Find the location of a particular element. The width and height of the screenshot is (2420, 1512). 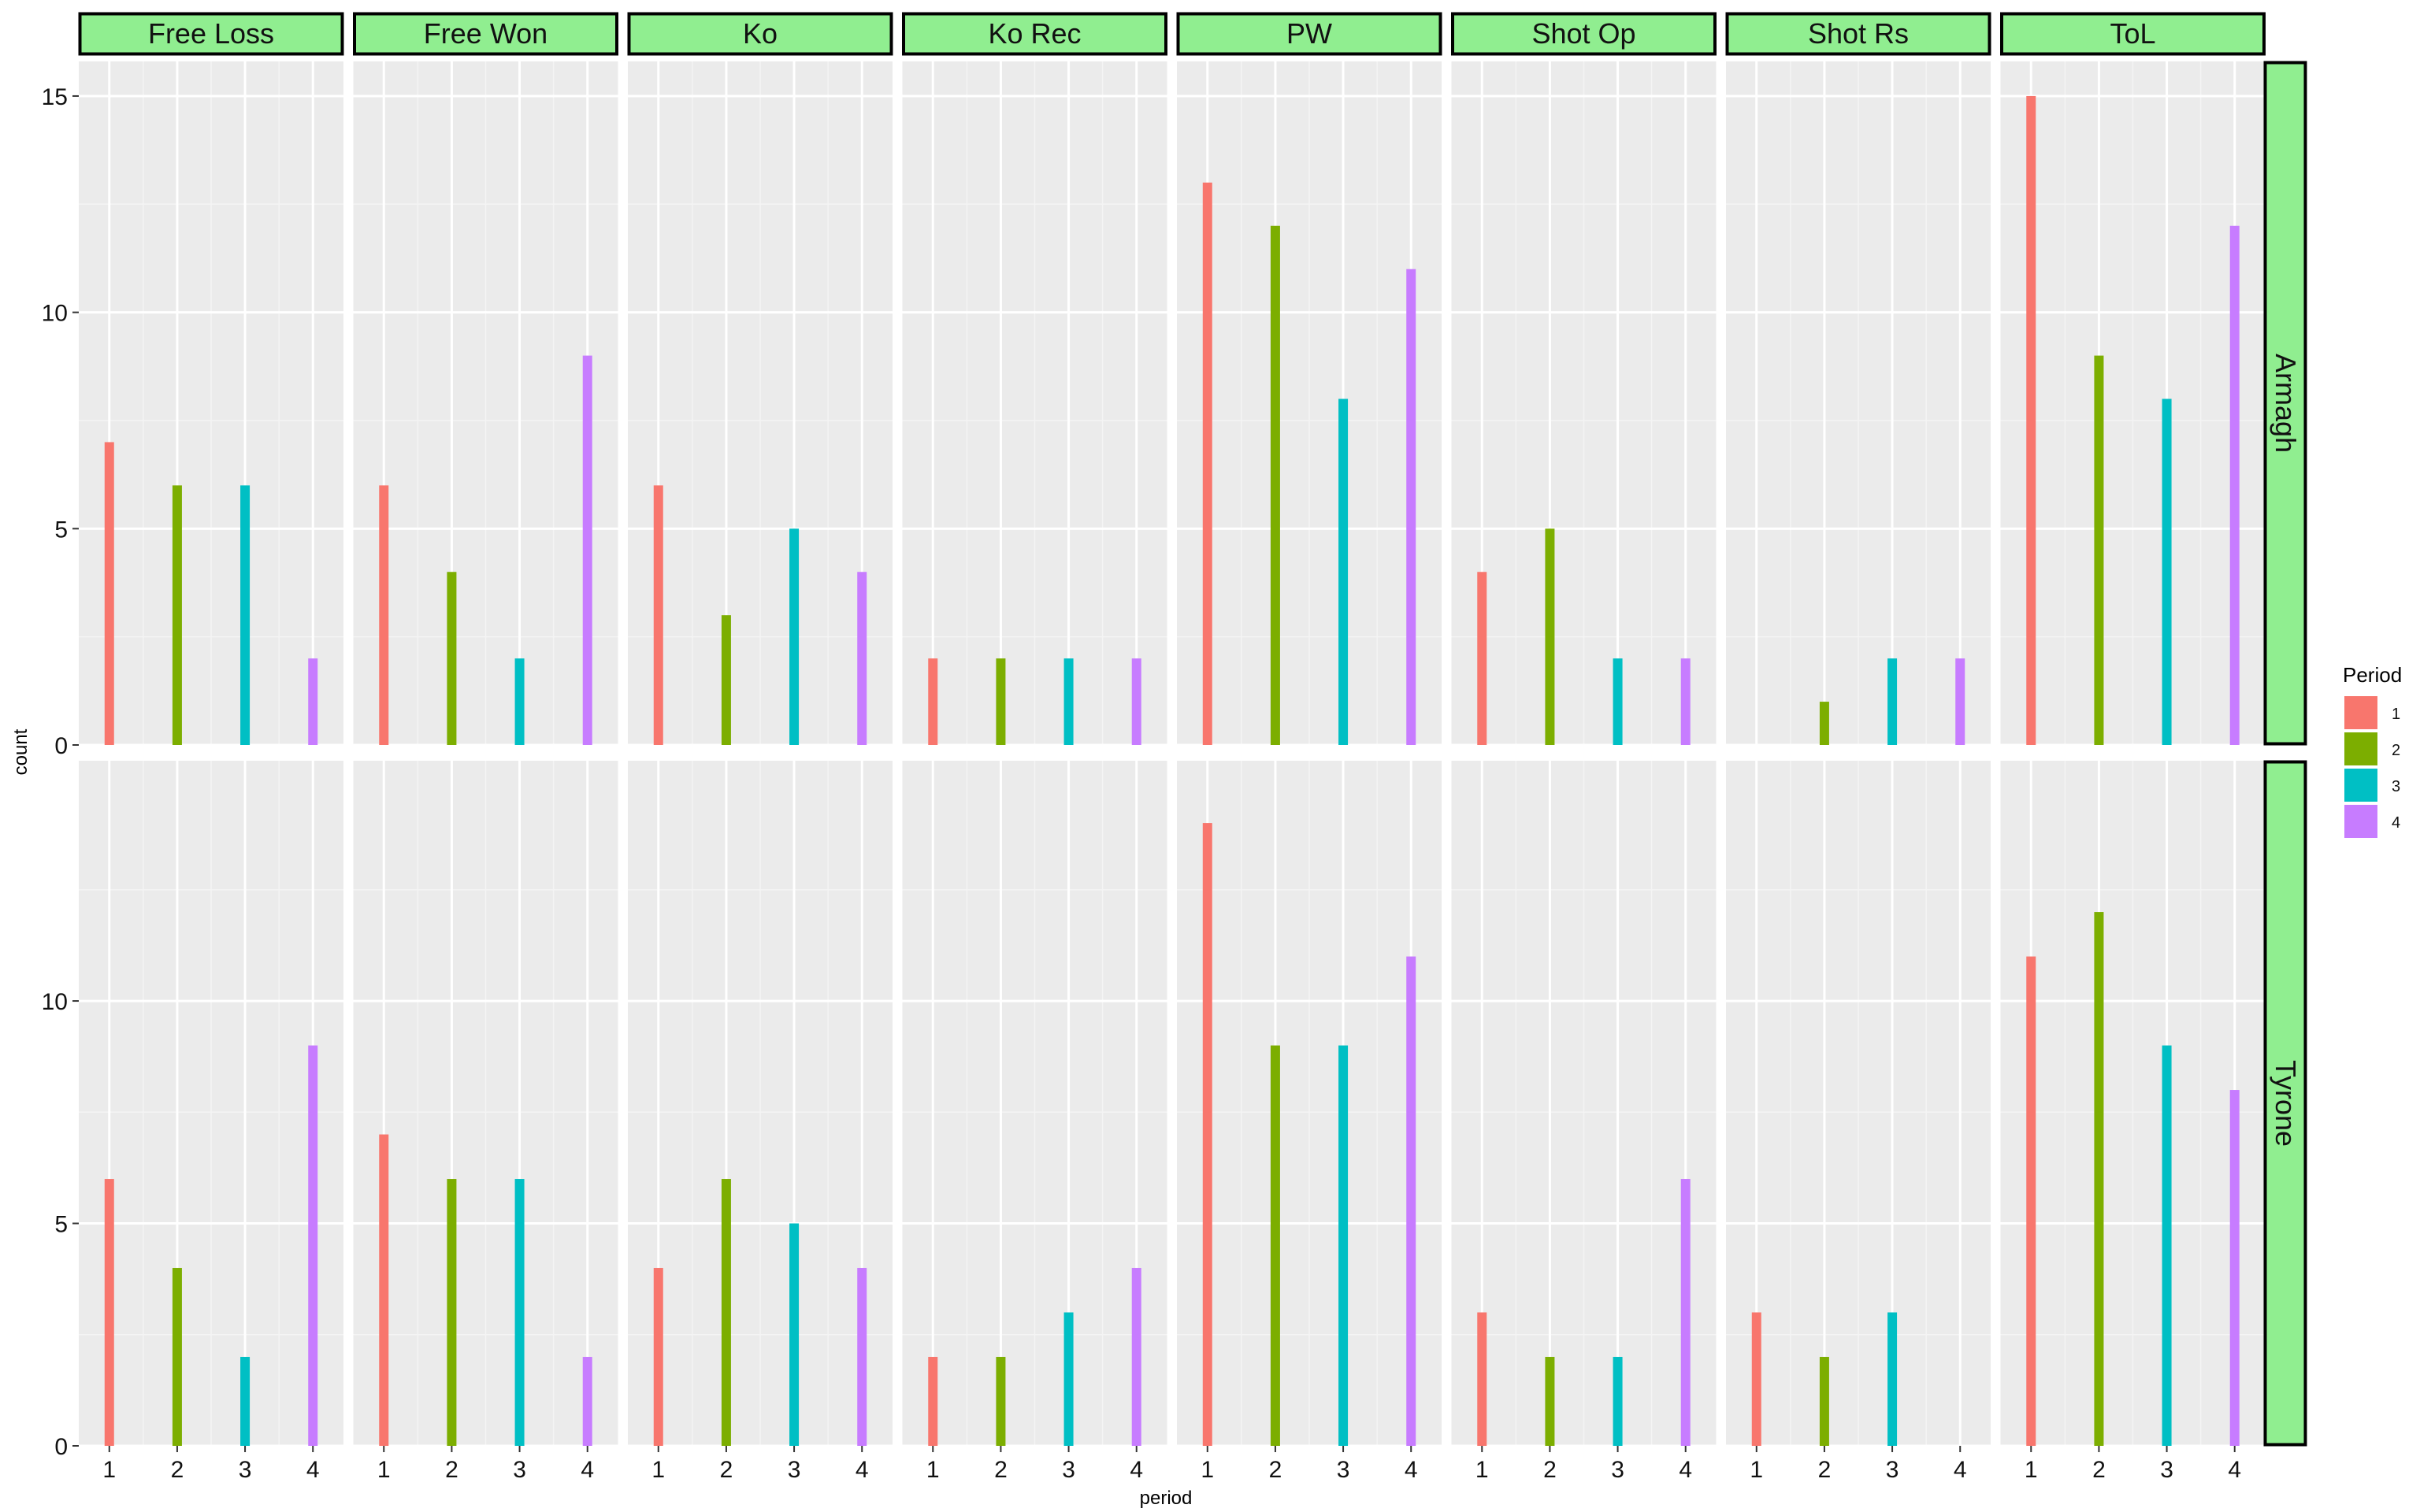

panel-armagh-shot-op is located at coordinates (1584, 404).